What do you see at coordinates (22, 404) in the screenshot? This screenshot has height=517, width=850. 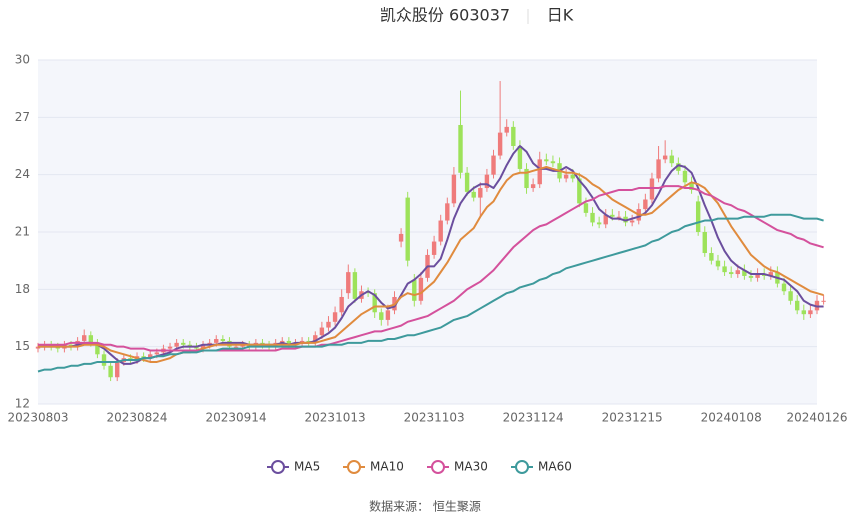 I see `y-tick-label: 12` at bounding box center [22, 404].